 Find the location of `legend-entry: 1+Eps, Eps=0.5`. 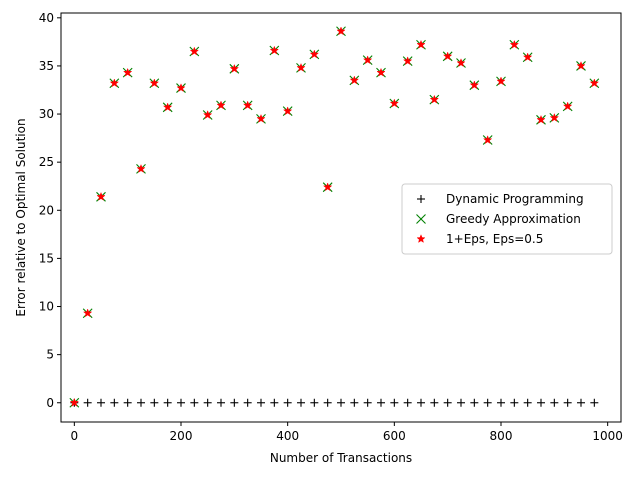

legend-entry: 1+Eps, Eps=0.5 is located at coordinates (479, 239).